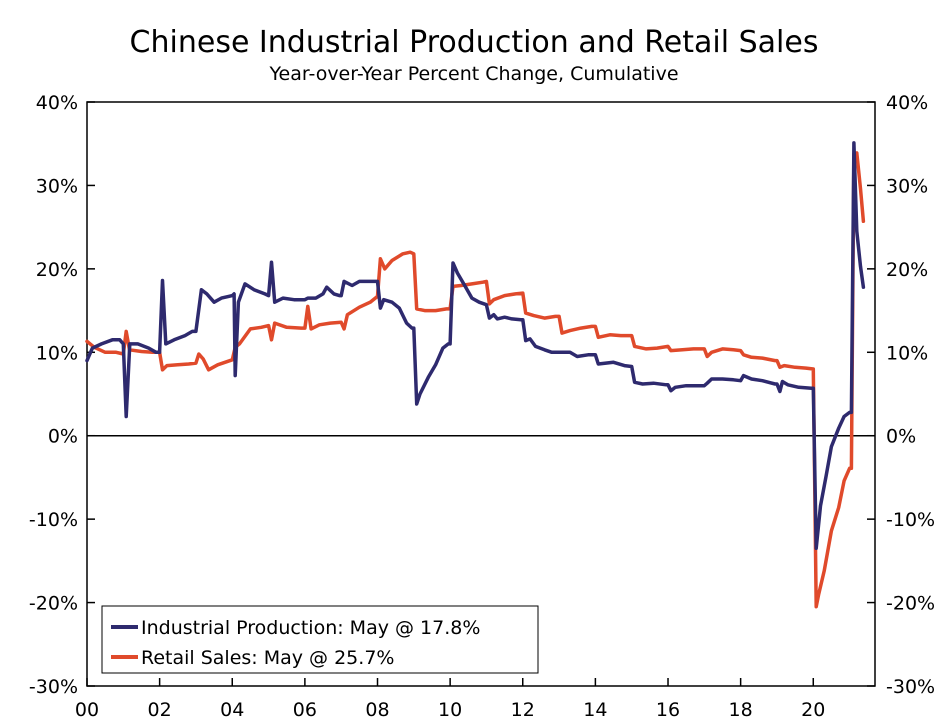 The image size is (948, 727). What do you see at coordinates (741, 710) in the screenshot?
I see `x-tick-label-9: 18` at bounding box center [741, 710].